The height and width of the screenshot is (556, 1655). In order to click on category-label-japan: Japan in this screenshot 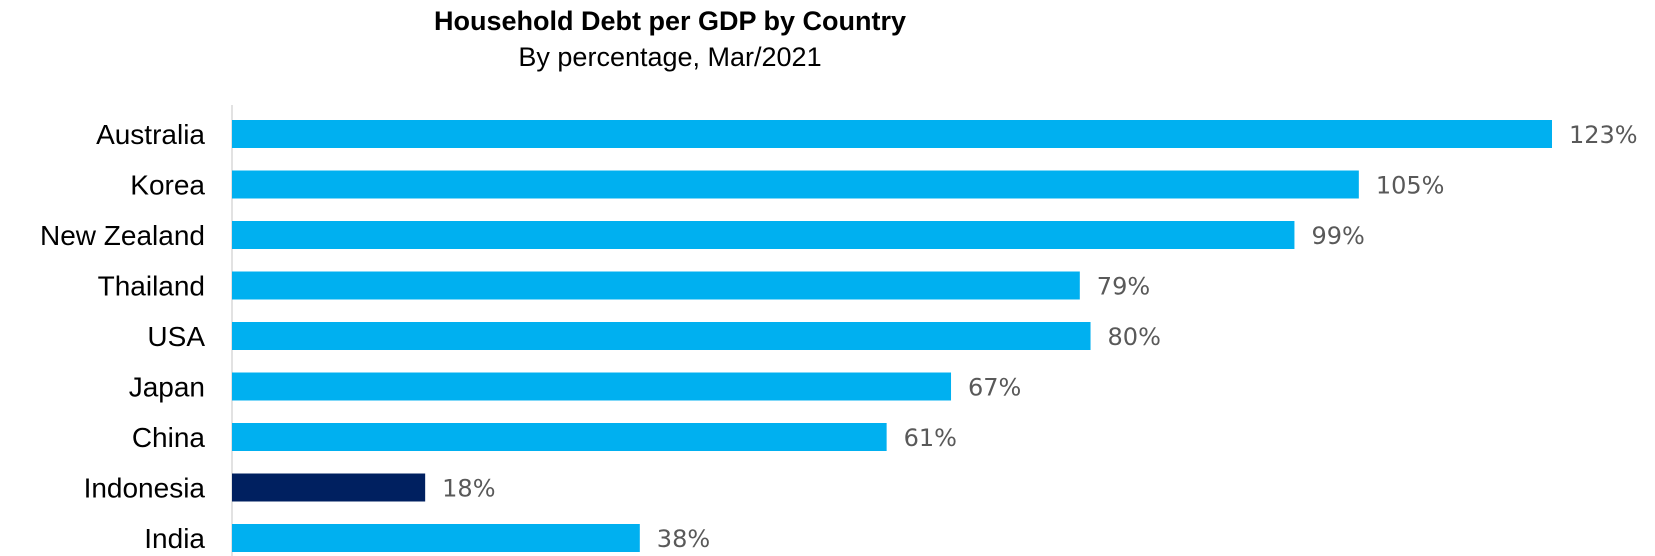, I will do `click(167, 387)`.